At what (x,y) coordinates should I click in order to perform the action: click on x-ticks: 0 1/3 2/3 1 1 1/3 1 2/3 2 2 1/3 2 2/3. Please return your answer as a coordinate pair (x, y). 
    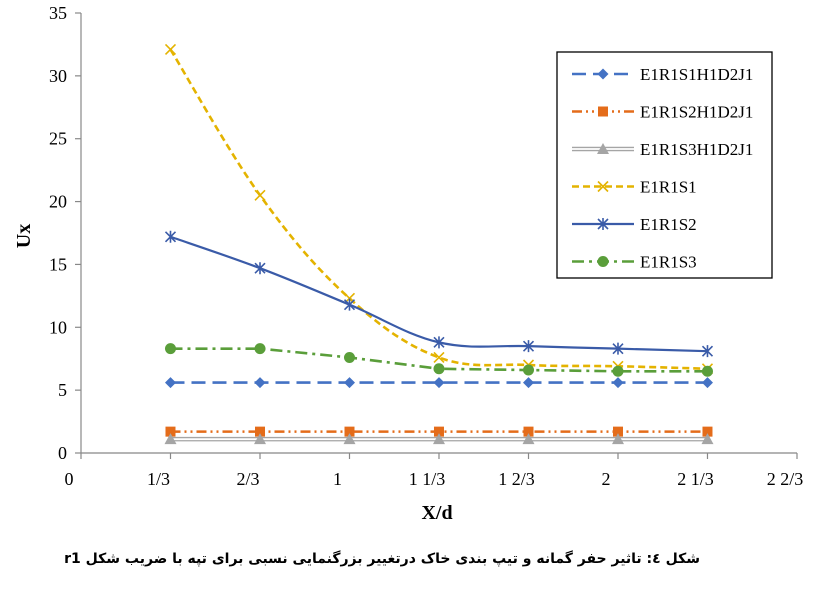
    Looking at the image, I should click on (434, 471).